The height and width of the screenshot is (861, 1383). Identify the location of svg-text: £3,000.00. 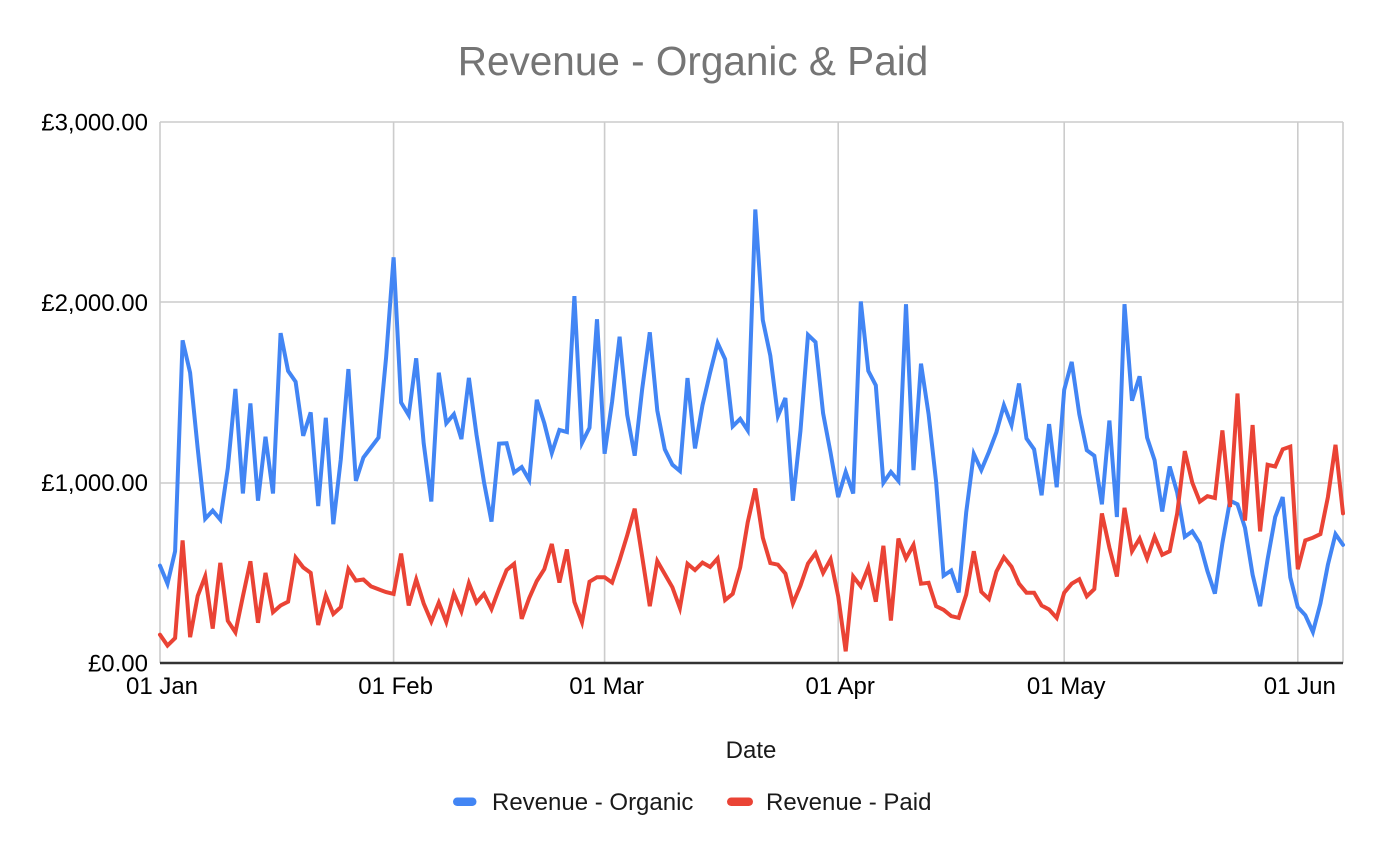
(94, 123).